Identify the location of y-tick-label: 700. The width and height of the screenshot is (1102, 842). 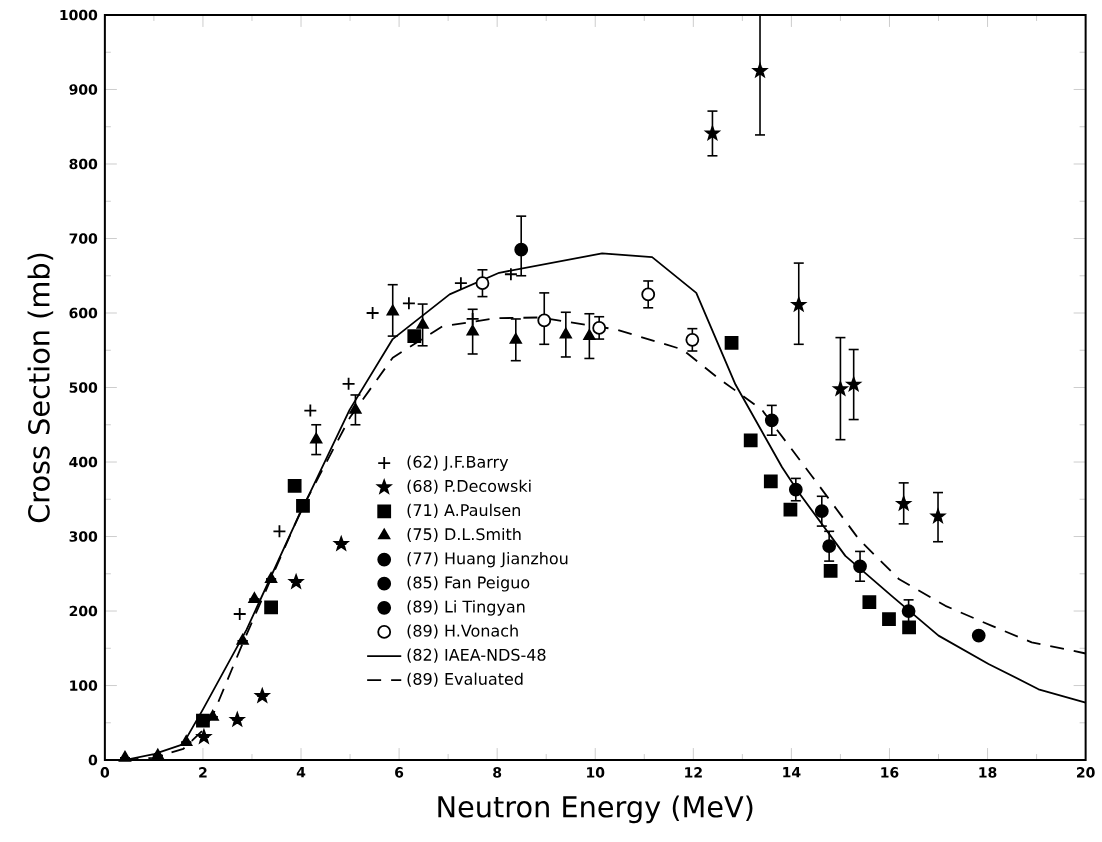
(83, 238).